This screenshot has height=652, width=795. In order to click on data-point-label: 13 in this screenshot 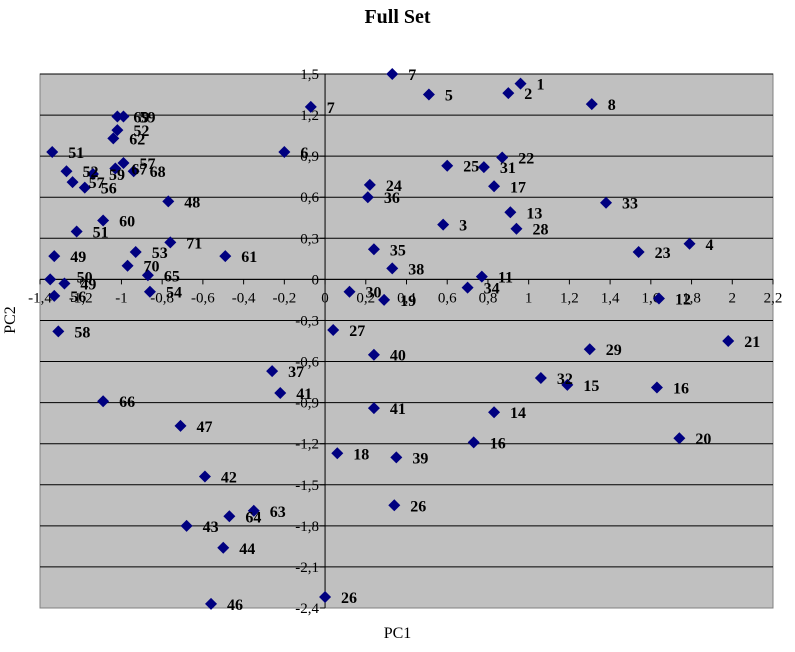, I will do `click(534, 213)`.